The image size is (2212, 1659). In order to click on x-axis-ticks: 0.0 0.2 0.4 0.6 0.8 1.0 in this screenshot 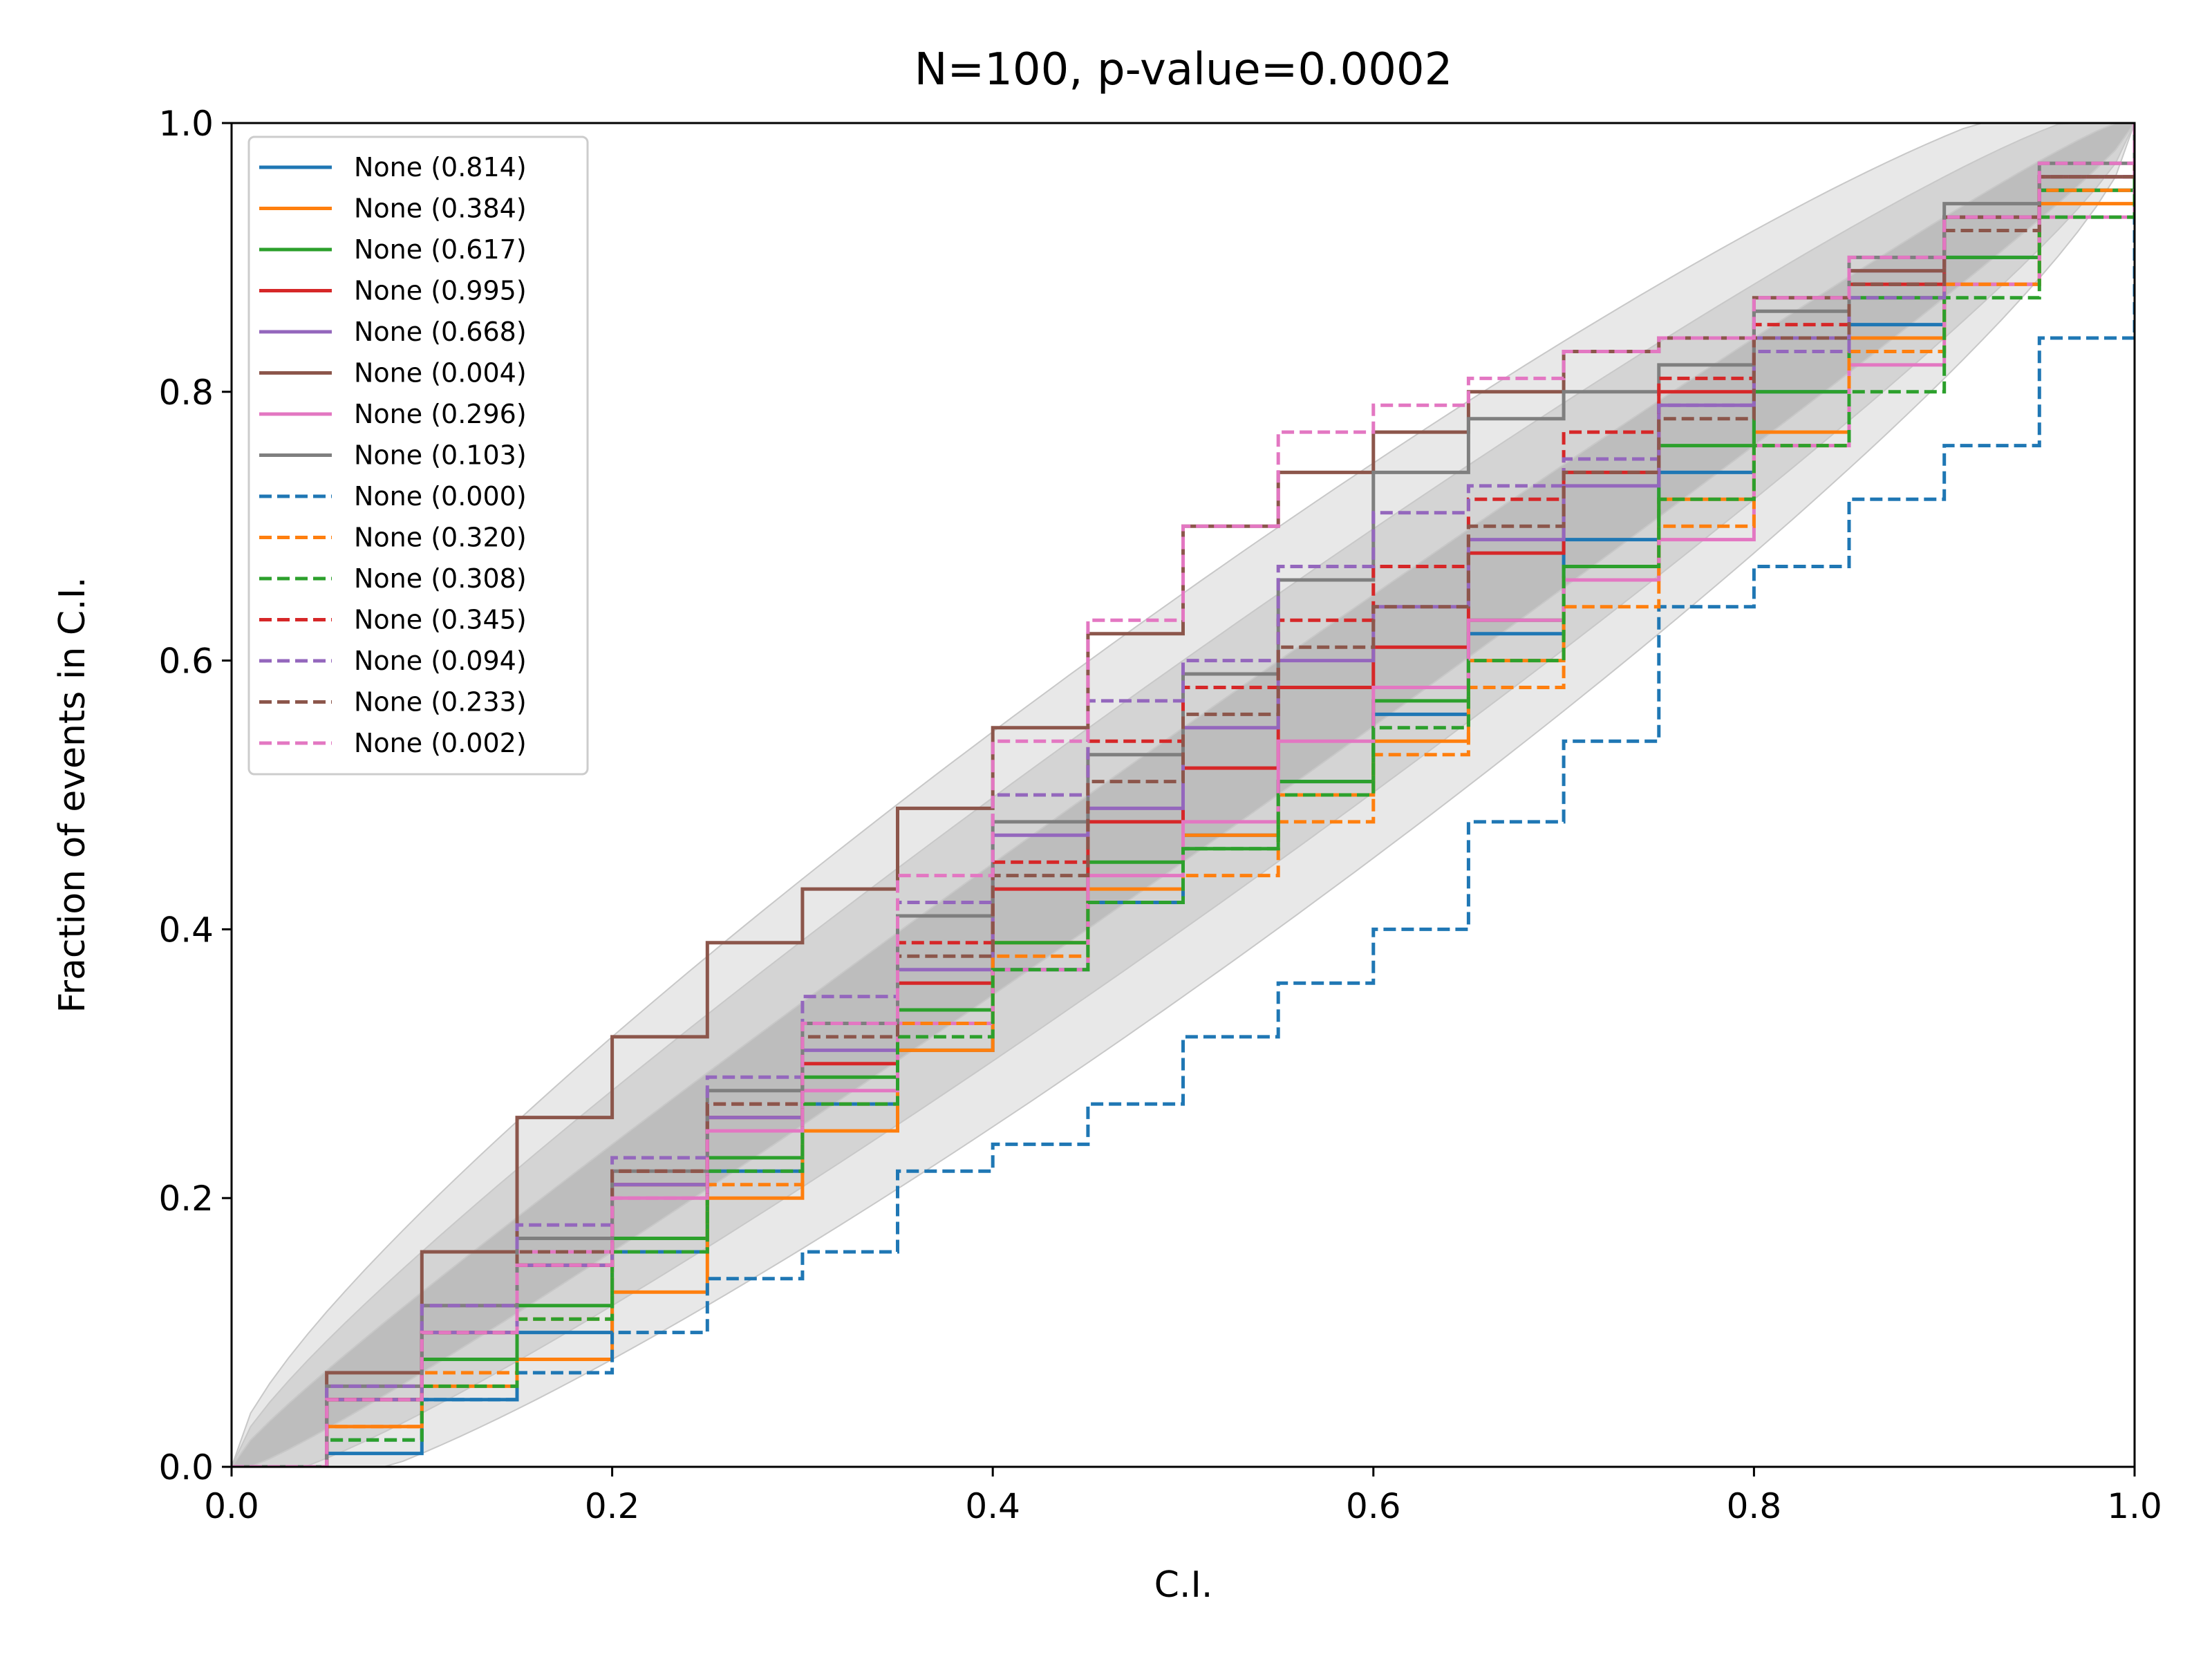, I will do `click(1183, 1497)`.